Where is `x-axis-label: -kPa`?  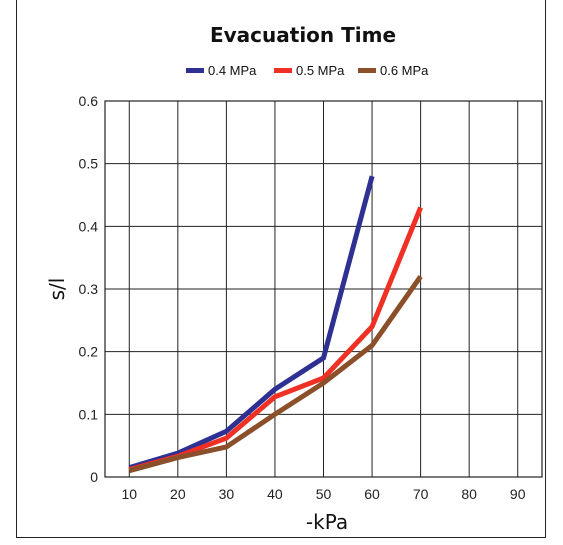
x-axis-label: -kPa is located at coordinates (327, 522).